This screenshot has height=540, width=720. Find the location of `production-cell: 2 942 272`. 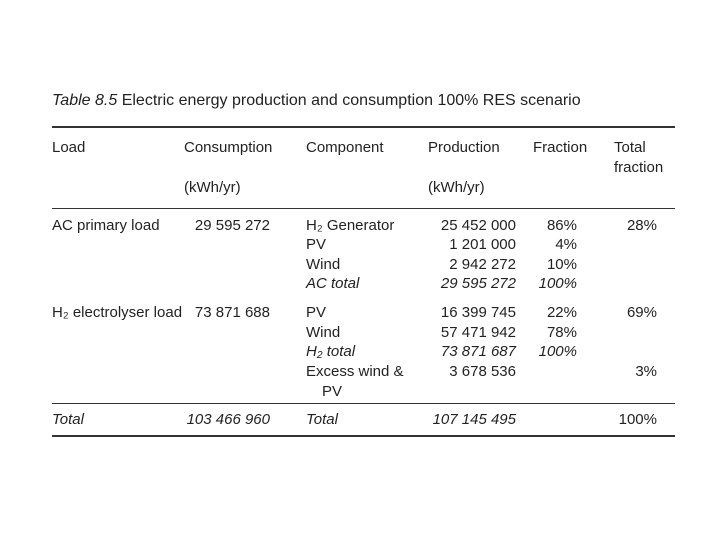

production-cell: 2 942 272 is located at coordinates (482, 264).